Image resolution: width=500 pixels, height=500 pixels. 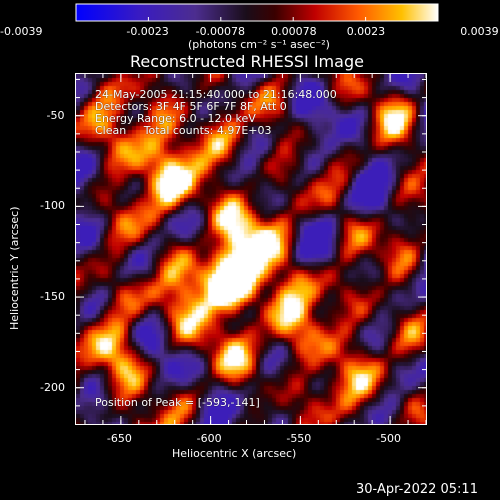 What do you see at coordinates (234, 453) in the screenshot?
I see `x-axis-label: Heliocentric X (arcsec)` at bounding box center [234, 453].